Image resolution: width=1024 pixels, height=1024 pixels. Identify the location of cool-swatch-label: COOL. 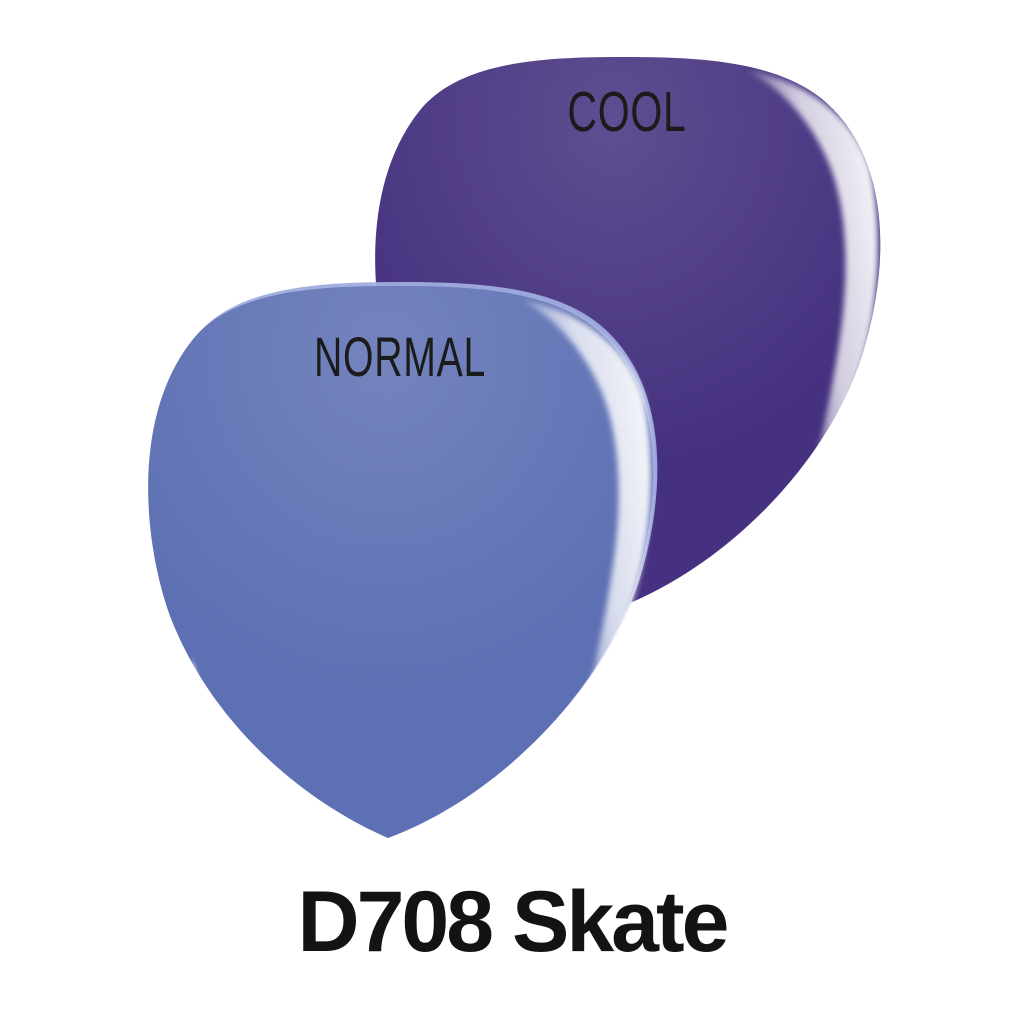
(627, 112).